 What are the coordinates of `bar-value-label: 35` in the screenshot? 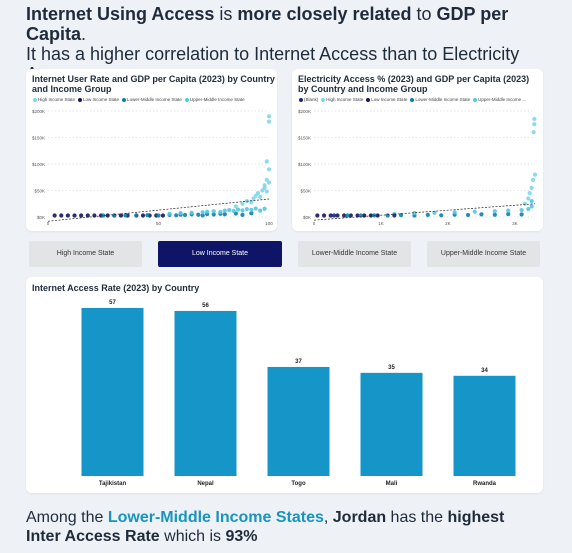 It's located at (391, 368).